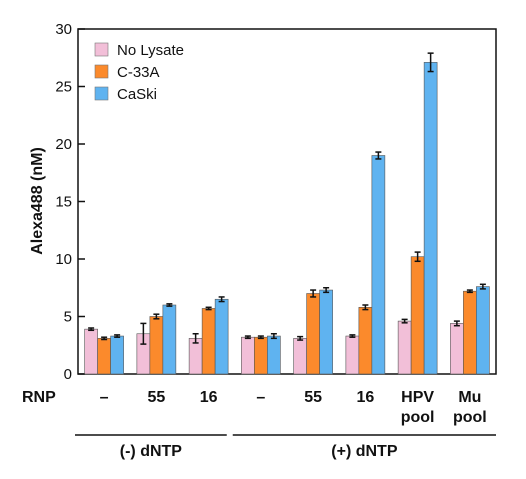  Describe the element at coordinates (63, 87) in the screenshot. I see `y-tick-label: 25` at that location.